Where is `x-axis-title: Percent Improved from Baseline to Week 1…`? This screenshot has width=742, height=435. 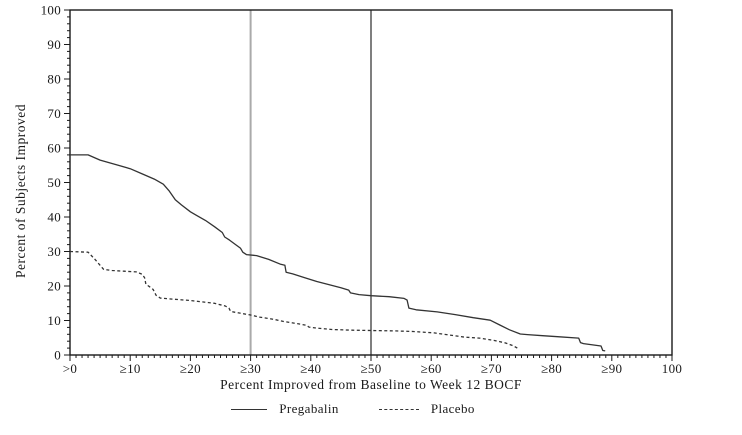
x-axis-title: Percent Improved from Baseline to Week 1… is located at coordinates (371, 384).